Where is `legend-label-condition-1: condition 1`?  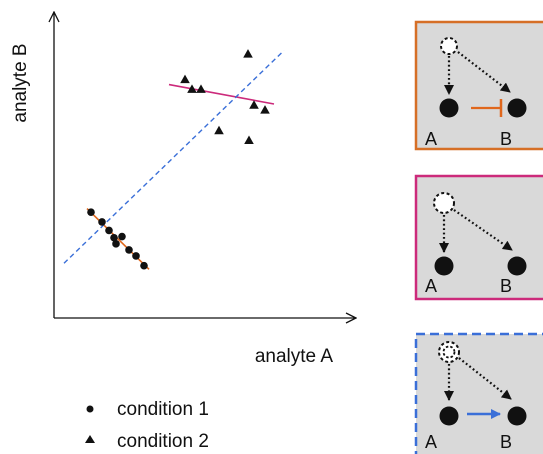 legend-label-condition-1: condition 1 is located at coordinates (163, 409).